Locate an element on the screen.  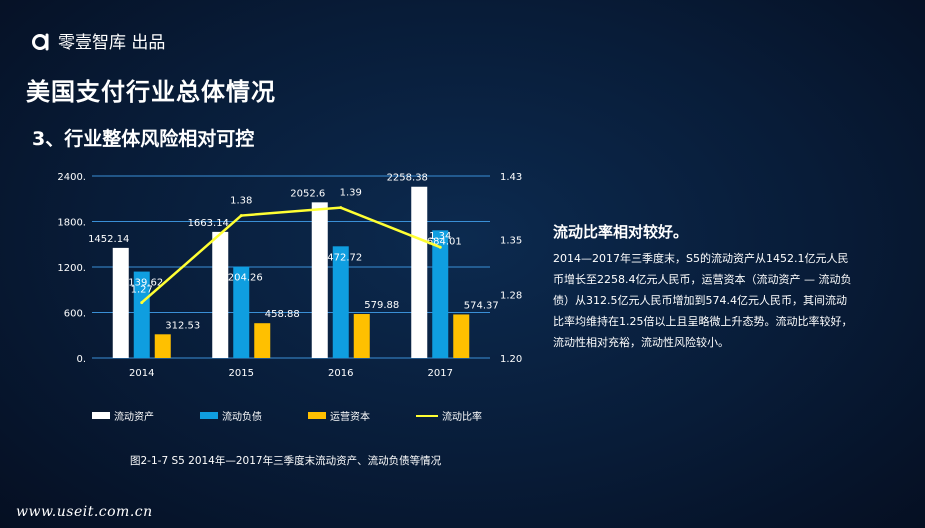
left-tick-label: 600. is located at coordinates (75, 314).